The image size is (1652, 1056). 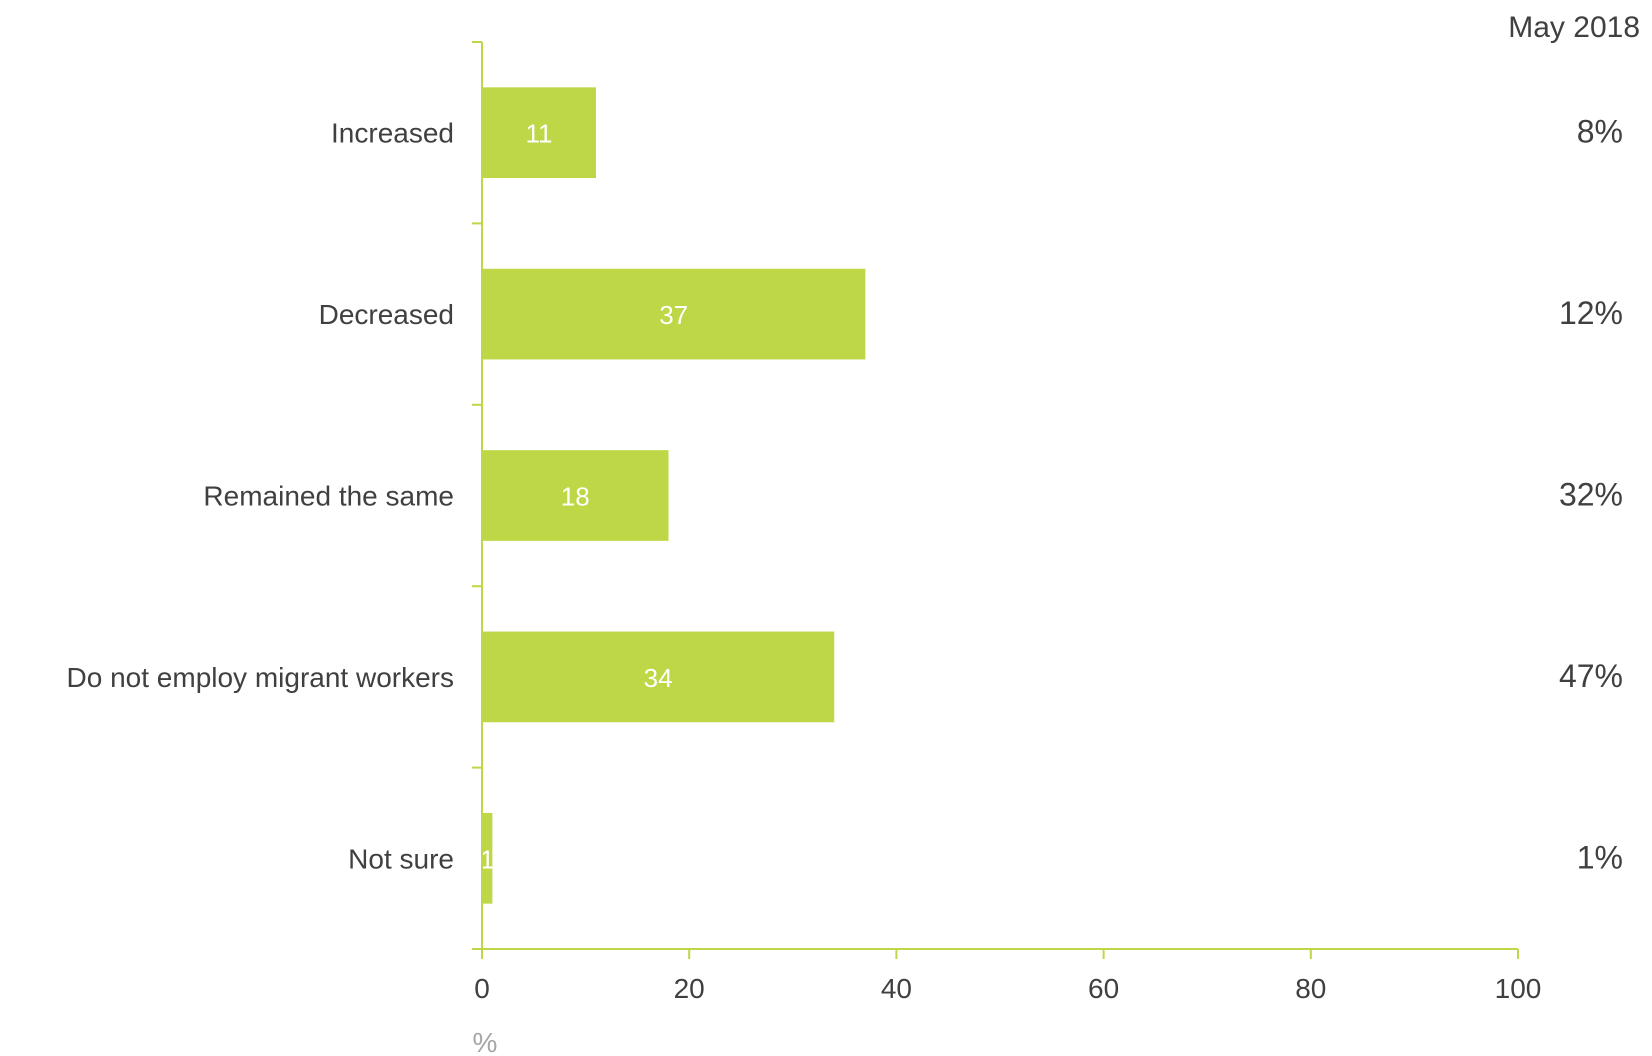 What do you see at coordinates (1310, 988) in the screenshot?
I see `x-tick-label: 80` at bounding box center [1310, 988].